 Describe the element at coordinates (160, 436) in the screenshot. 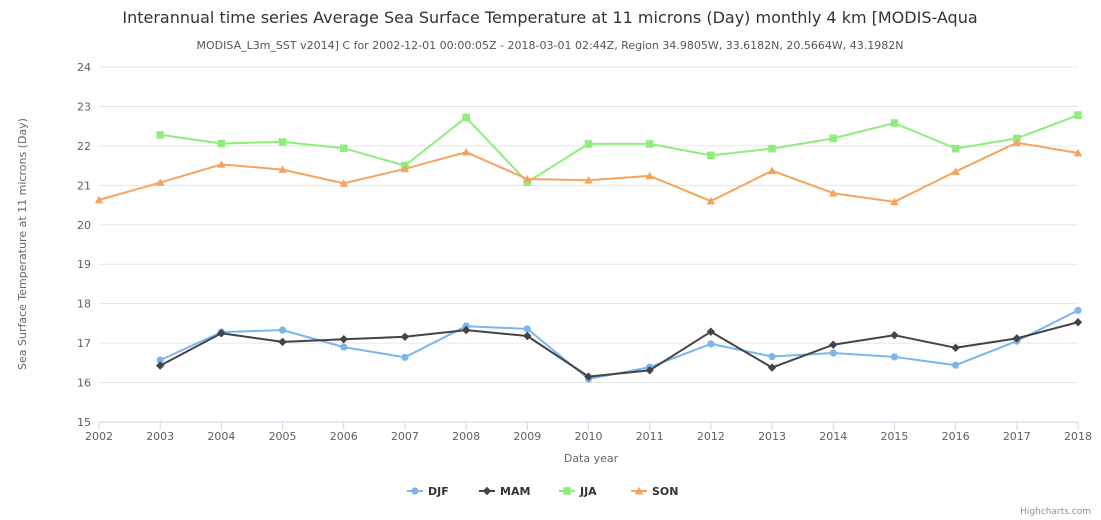

I see `x-tick-label: 2003` at that location.